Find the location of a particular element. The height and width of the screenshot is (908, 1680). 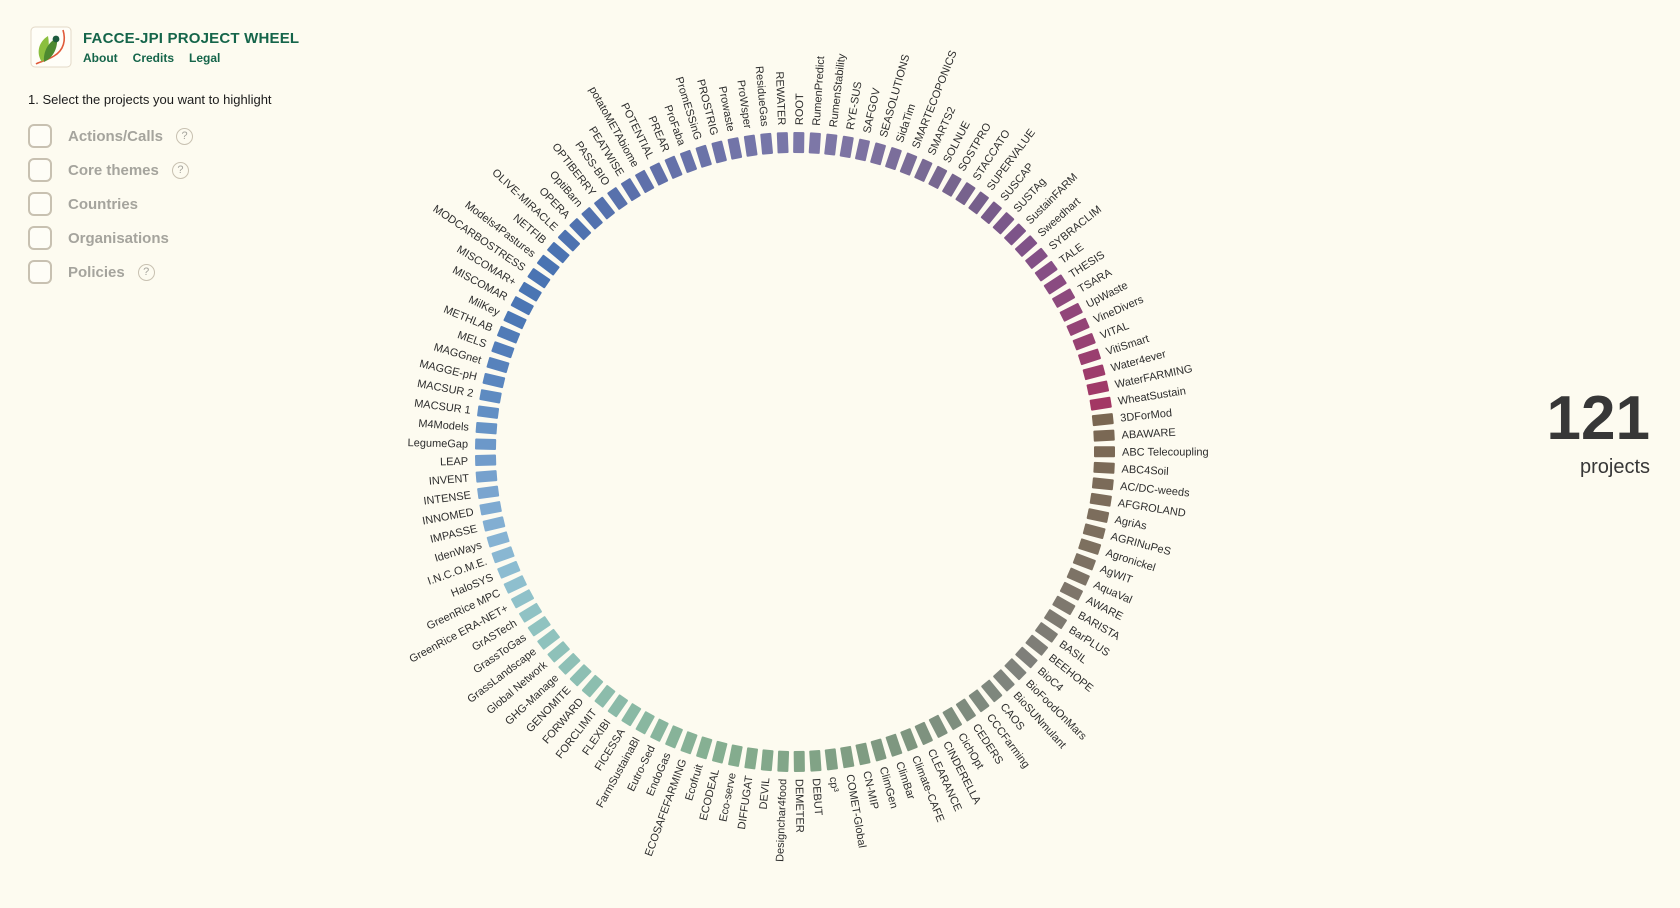

nav-link-credits: Credits is located at coordinates (153, 58).